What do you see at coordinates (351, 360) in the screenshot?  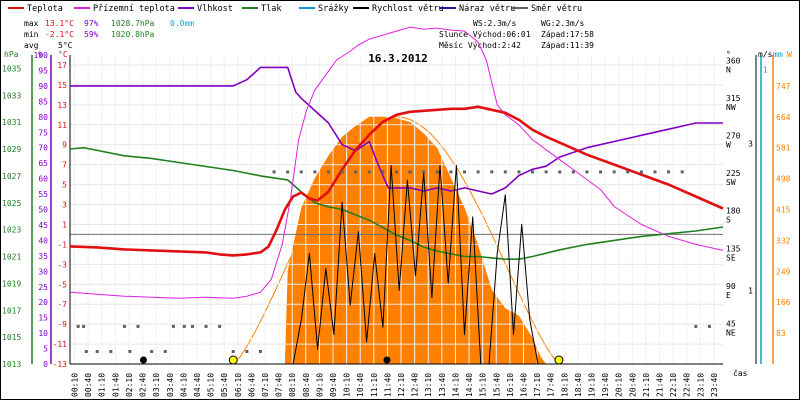 I see `marker-layer` at bounding box center [351, 360].